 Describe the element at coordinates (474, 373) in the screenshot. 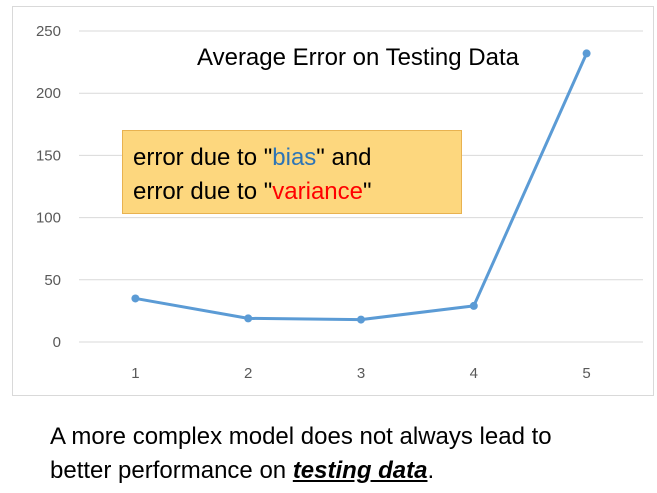

I see `x-tick-label: 4` at that location.